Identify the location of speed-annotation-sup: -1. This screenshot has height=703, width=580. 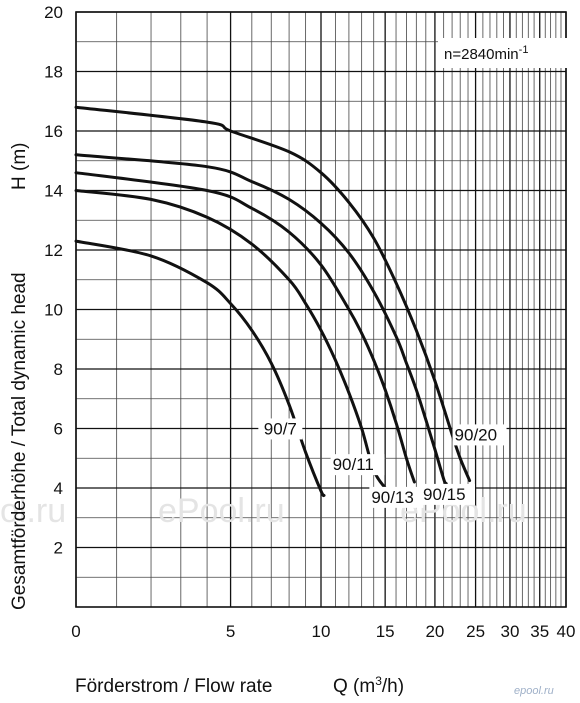
(524, 50).